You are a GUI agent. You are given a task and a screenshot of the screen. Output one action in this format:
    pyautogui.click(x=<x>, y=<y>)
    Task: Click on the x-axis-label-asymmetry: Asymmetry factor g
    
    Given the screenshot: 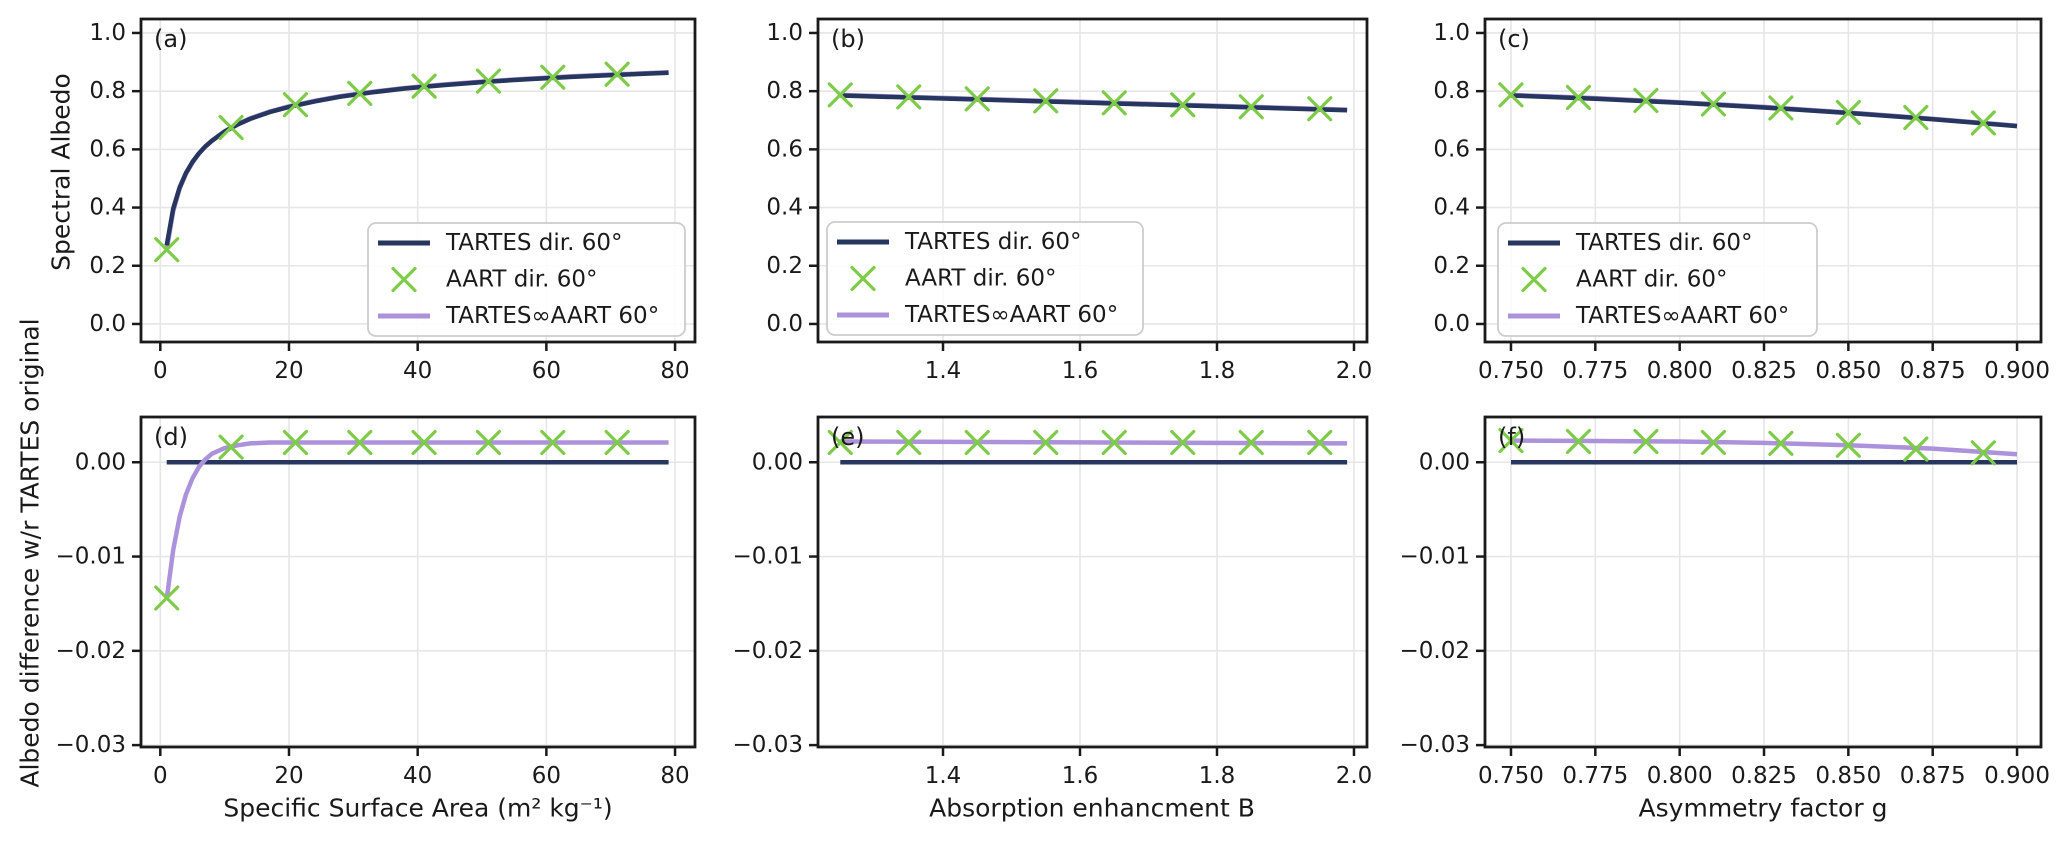 What is the action you would take?
    pyautogui.click(x=1763, y=808)
    